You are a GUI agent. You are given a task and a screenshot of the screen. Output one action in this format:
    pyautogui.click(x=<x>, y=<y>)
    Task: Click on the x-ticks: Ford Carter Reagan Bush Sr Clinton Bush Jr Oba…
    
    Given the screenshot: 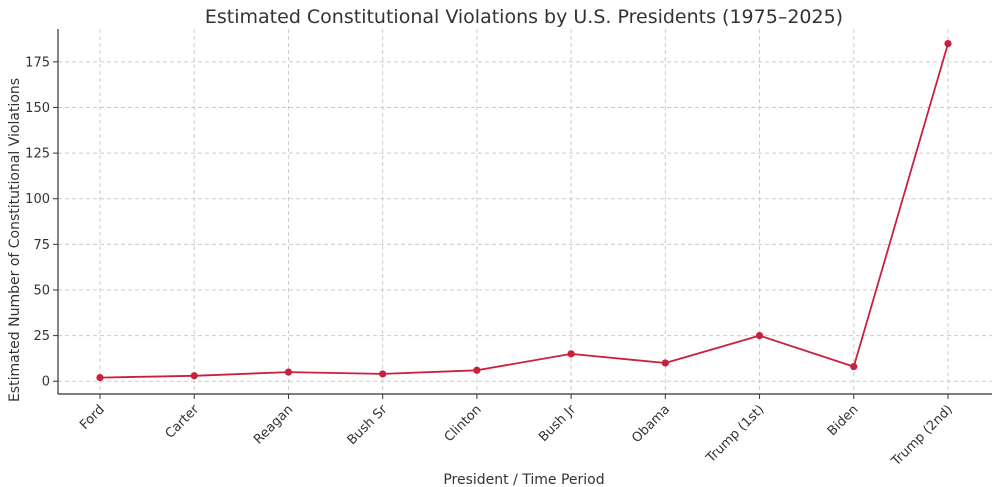 What is the action you would take?
    pyautogui.click(x=516, y=432)
    